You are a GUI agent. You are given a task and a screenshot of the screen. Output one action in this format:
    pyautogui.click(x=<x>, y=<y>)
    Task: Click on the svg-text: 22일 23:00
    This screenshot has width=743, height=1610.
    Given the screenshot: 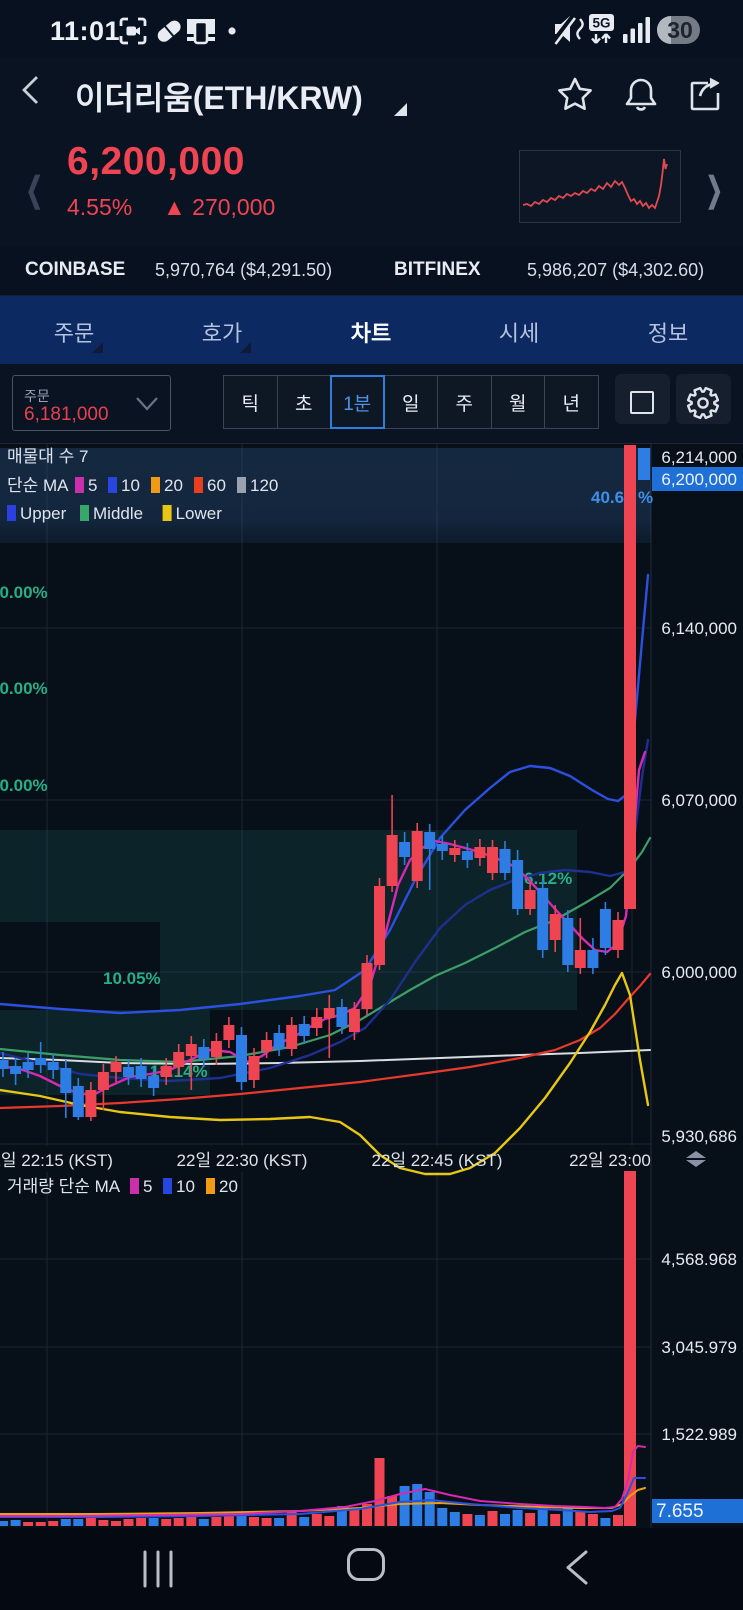 What is the action you would take?
    pyautogui.click(x=610, y=1160)
    